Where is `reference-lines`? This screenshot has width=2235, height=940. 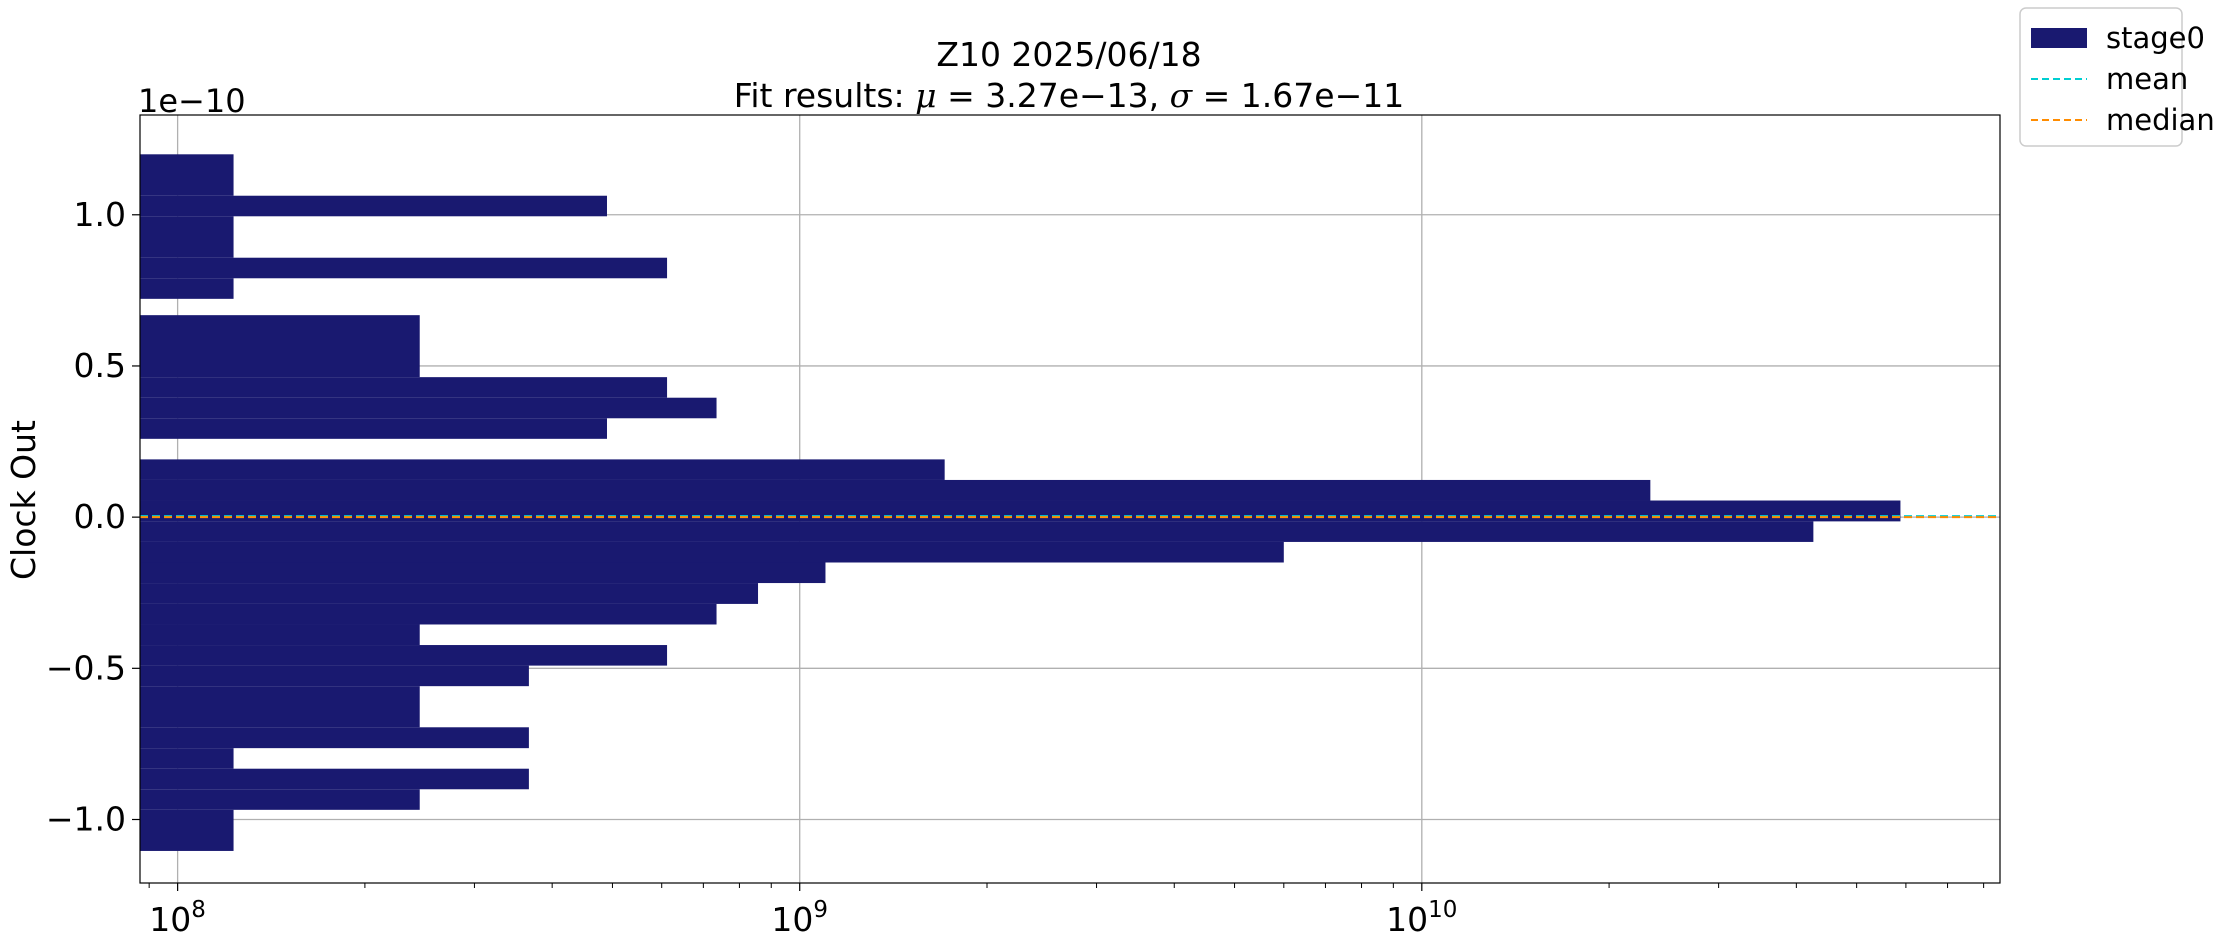
reference-lines is located at coordinates (1070, 517).